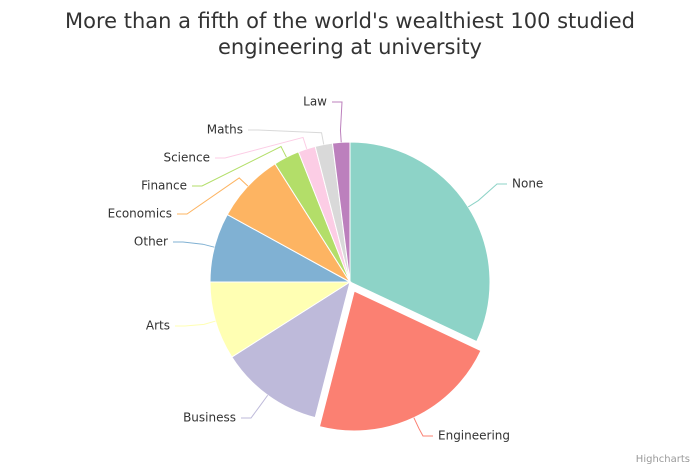 This screenshot has width=700, height=466. I want to click on data-label: Finance, so click(164, 186).